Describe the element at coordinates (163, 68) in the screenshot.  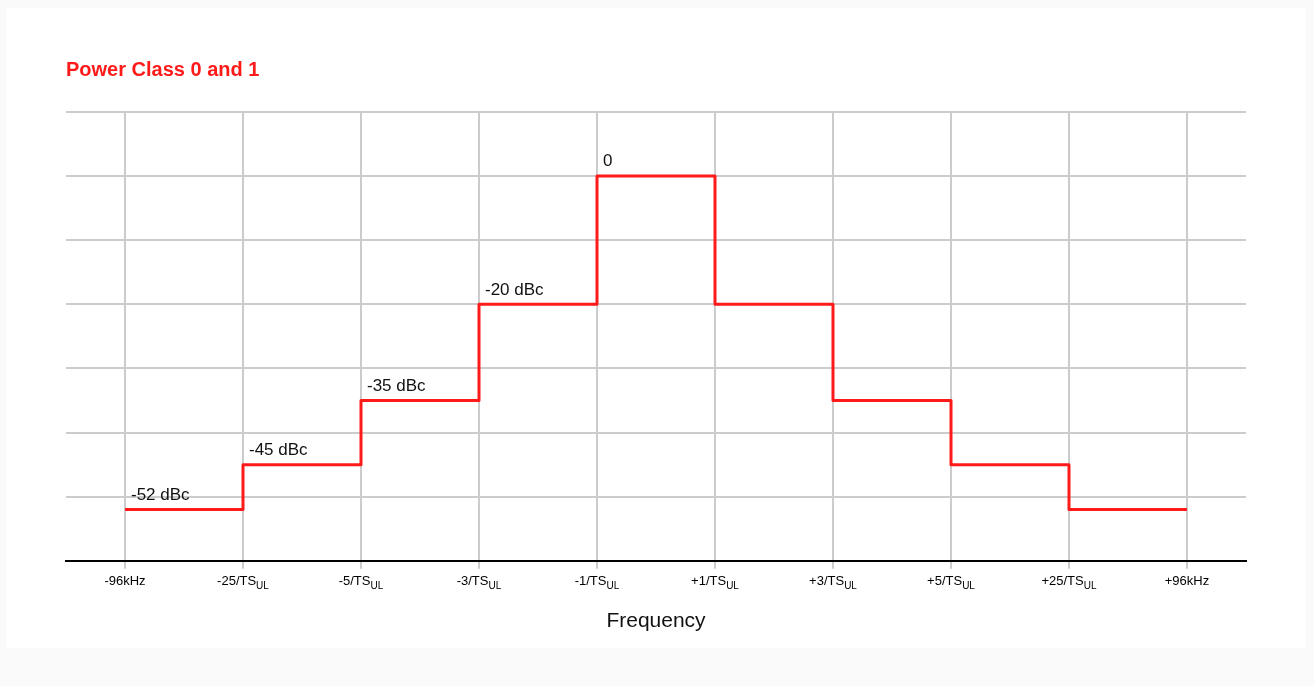
I see `chart-title: Power Class 0 and 1` at that location.